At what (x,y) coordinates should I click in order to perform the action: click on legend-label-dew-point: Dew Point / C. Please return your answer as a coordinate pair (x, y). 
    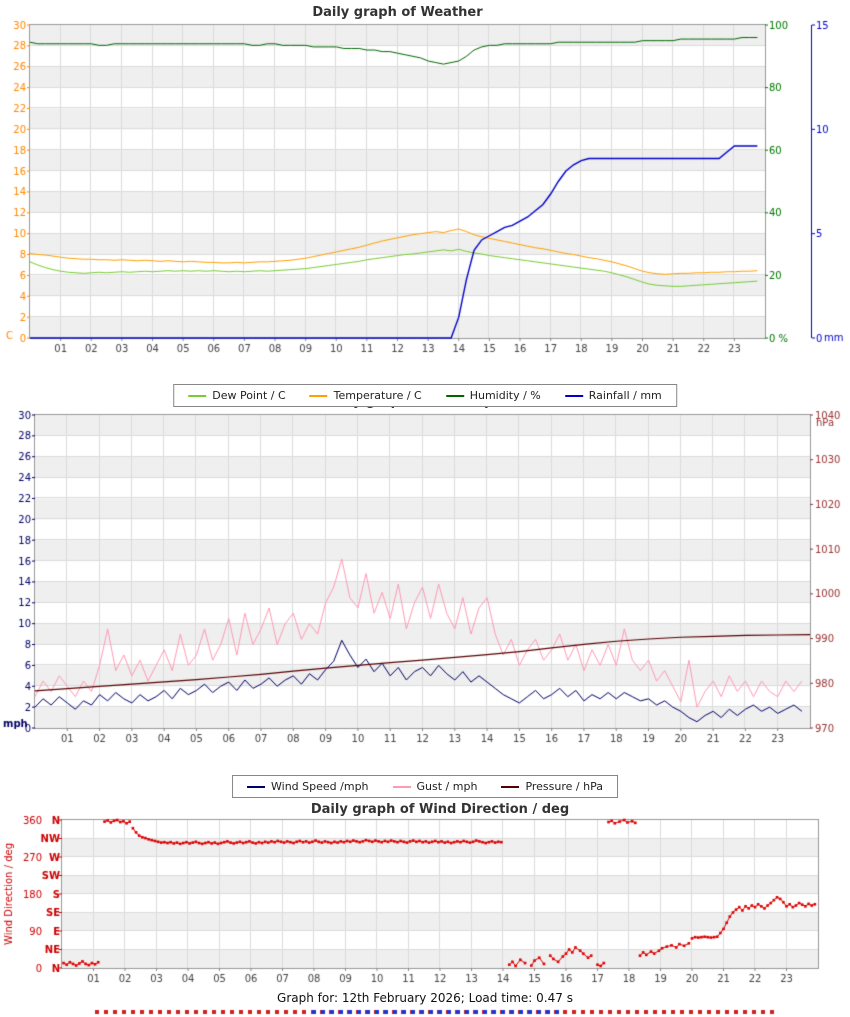
    Looking at the image, I should click on (249, 395).